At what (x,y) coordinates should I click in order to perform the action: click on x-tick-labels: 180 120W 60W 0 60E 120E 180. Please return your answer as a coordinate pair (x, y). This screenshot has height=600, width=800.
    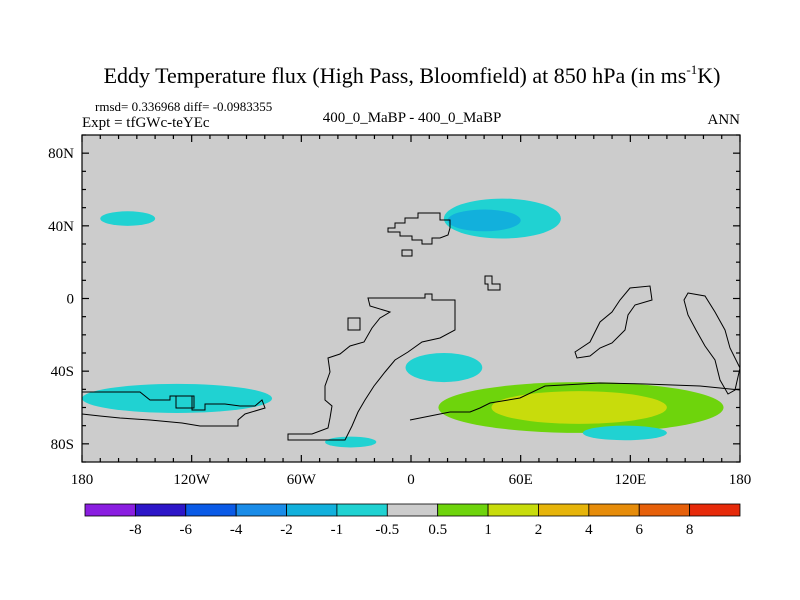
    Looking at the image, I should click on (411, 480).